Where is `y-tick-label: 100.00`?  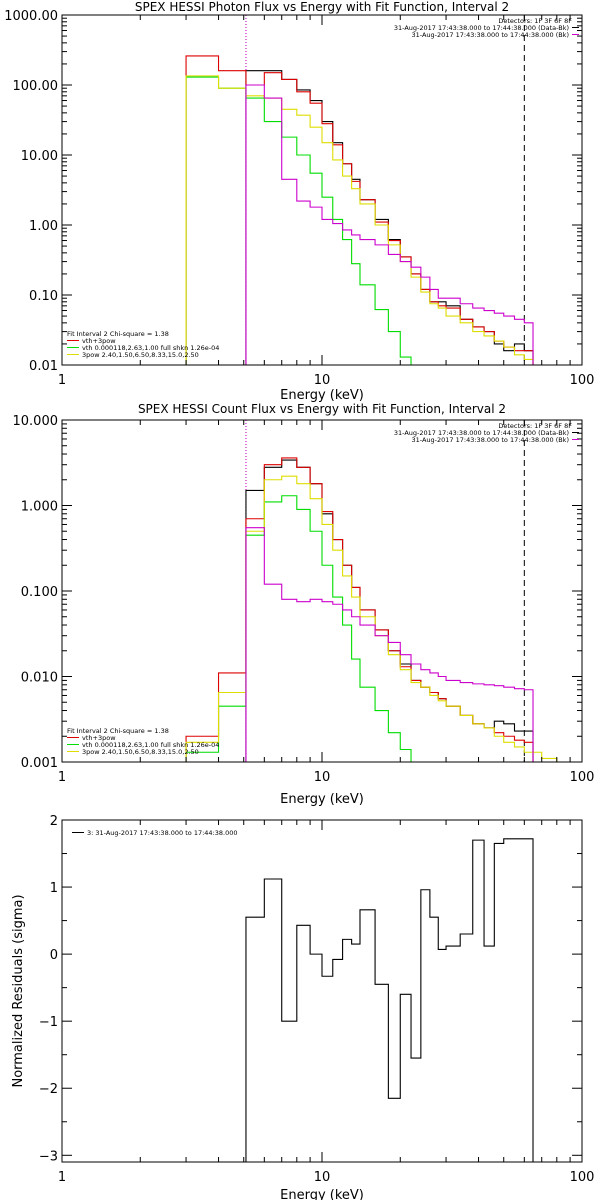 y-tick-label: 100.00 is located at coordinates (36, 86).